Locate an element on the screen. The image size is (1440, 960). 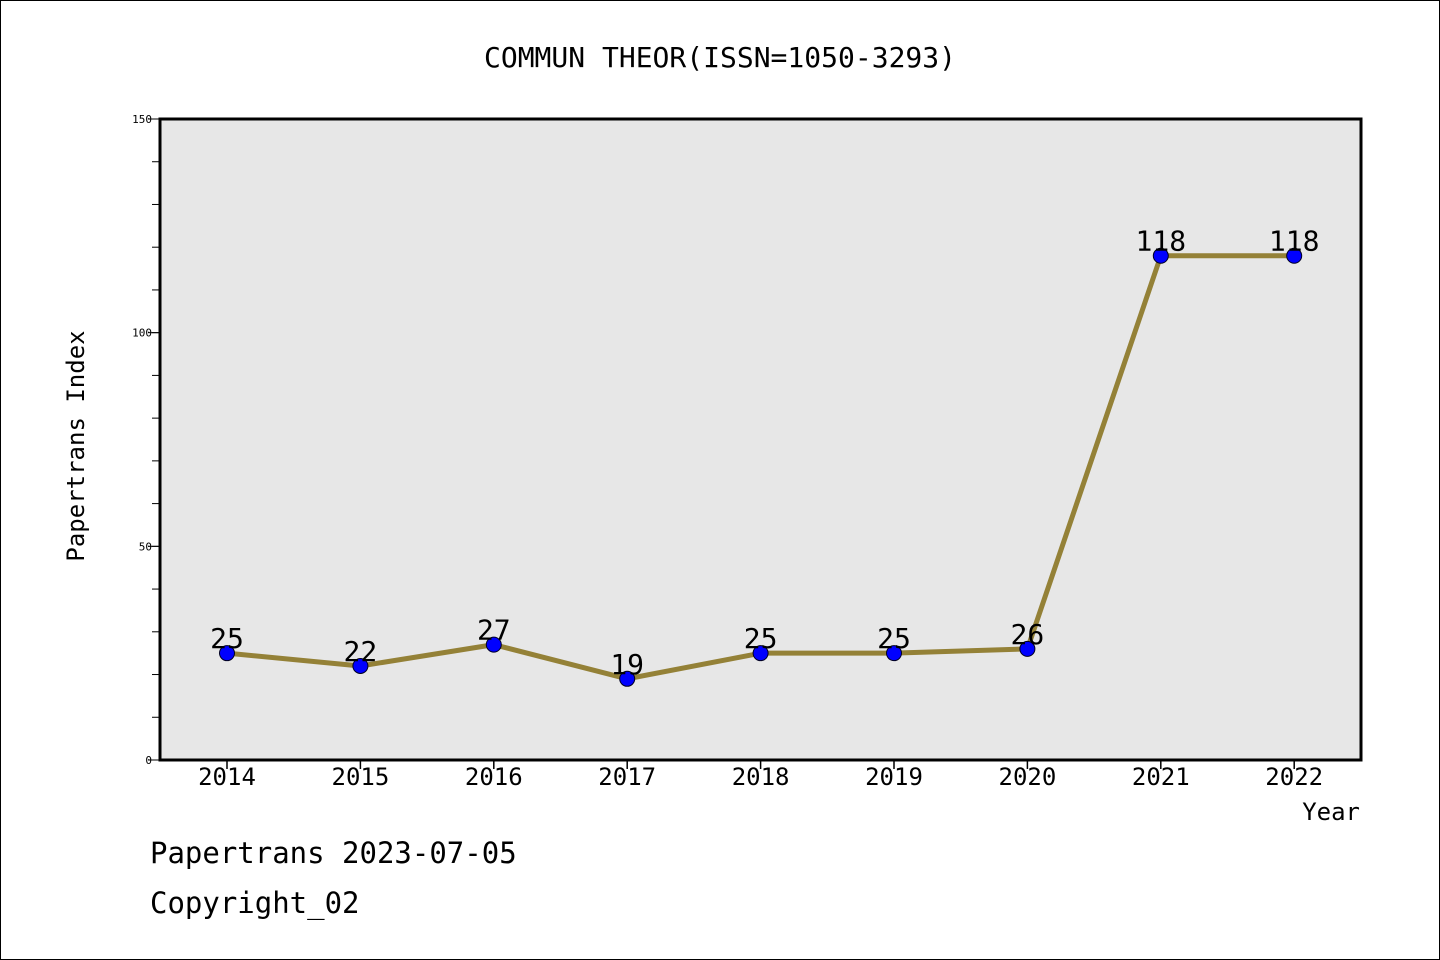
y-axis: 0 50 100 150 is located at coordinates (146, 440).